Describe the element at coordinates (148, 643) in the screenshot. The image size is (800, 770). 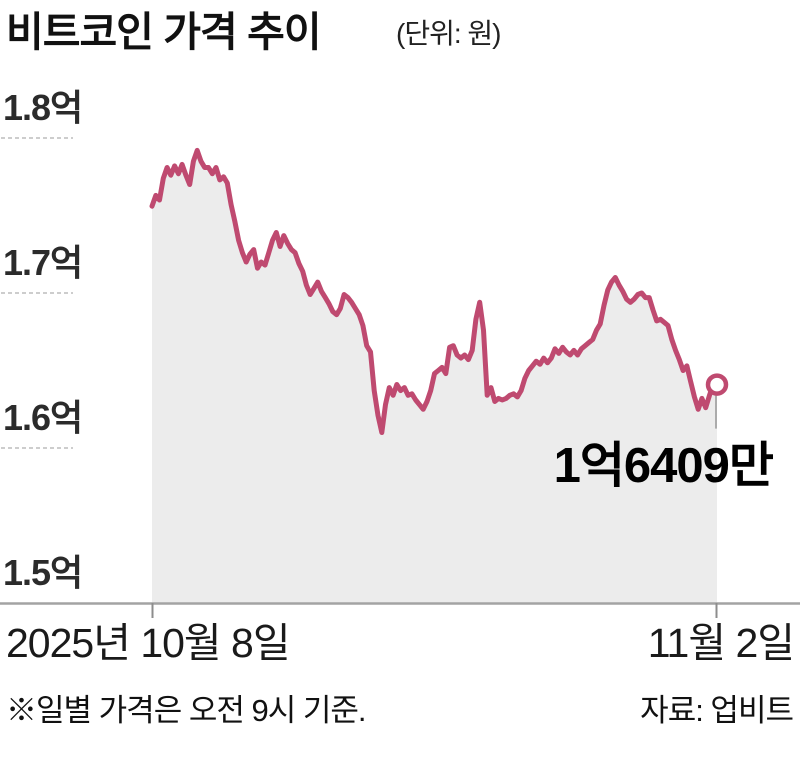
I see `x-axis-label-start: 2025년 10월 8일` at that location.